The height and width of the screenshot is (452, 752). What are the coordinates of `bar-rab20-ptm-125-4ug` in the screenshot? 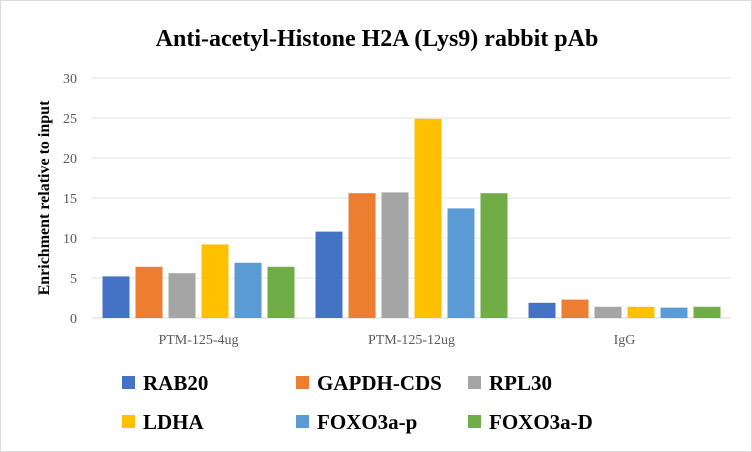 It's located at (116, 297).